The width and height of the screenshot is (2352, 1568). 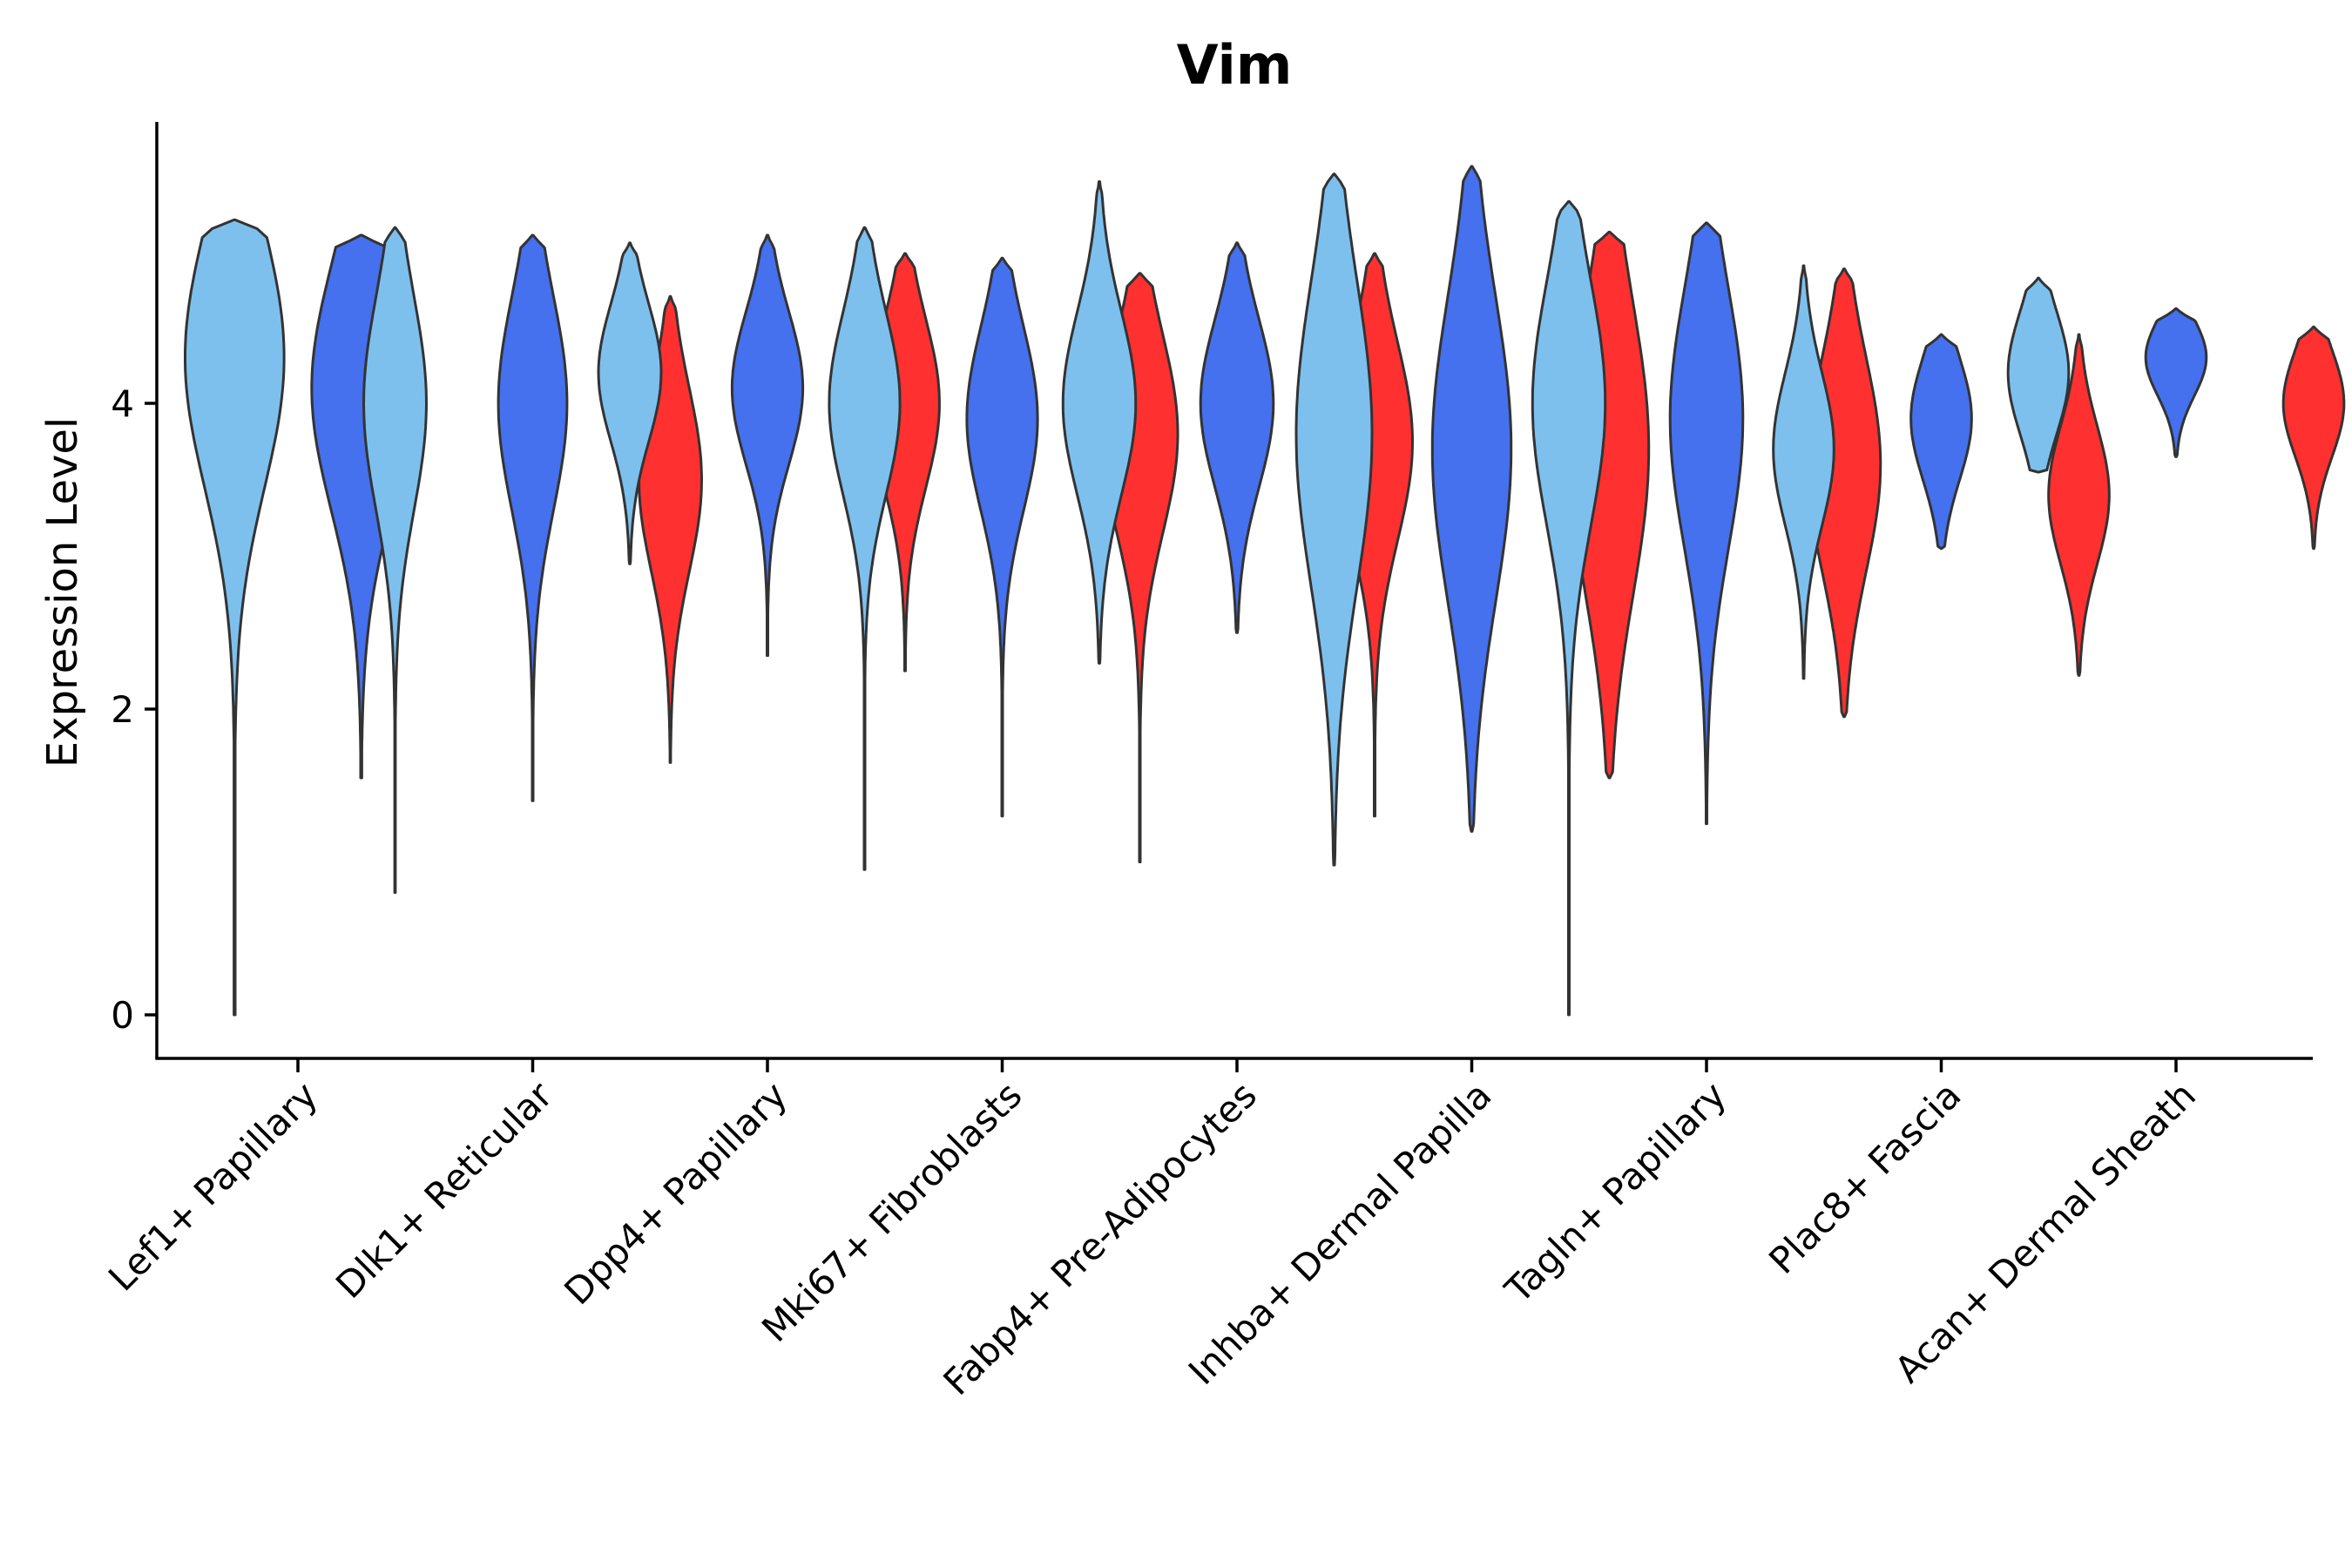 I want to click on y-tick-label-4: 4, so click(x=122, y=403).